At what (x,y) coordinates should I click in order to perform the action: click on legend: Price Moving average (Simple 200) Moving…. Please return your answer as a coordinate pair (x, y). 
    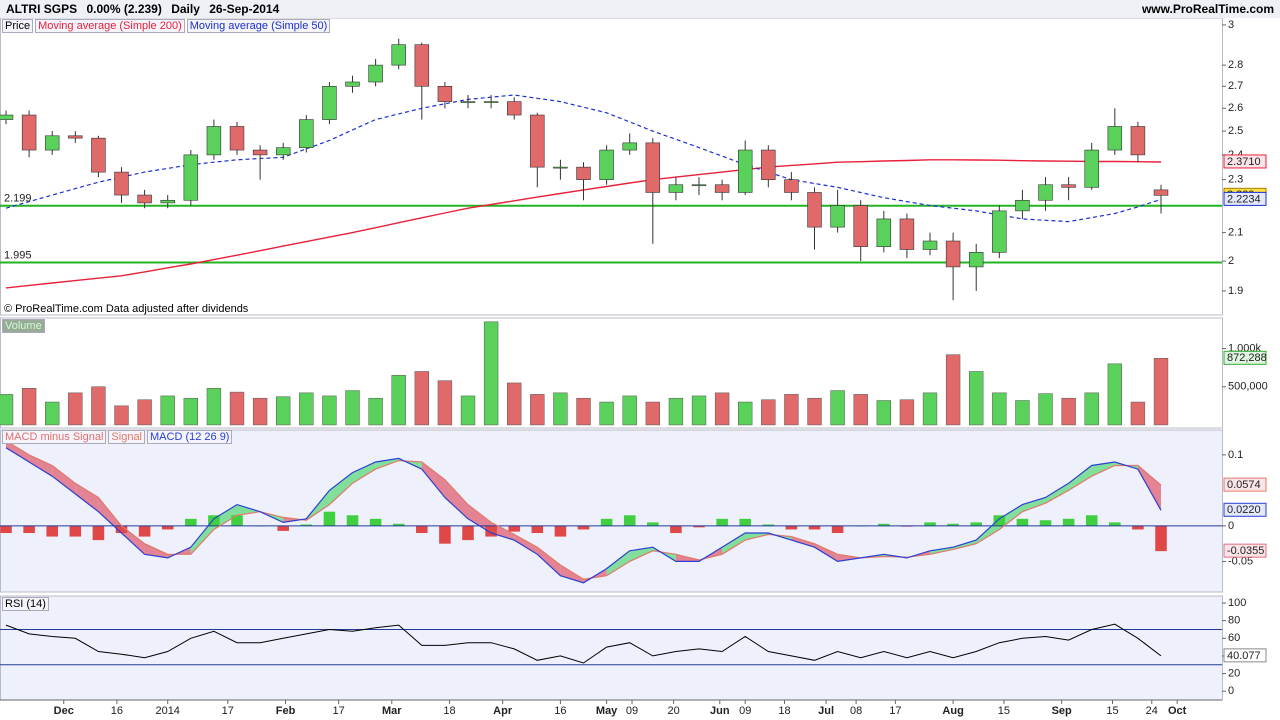
    Looking at the image, I should click on (166, 26).